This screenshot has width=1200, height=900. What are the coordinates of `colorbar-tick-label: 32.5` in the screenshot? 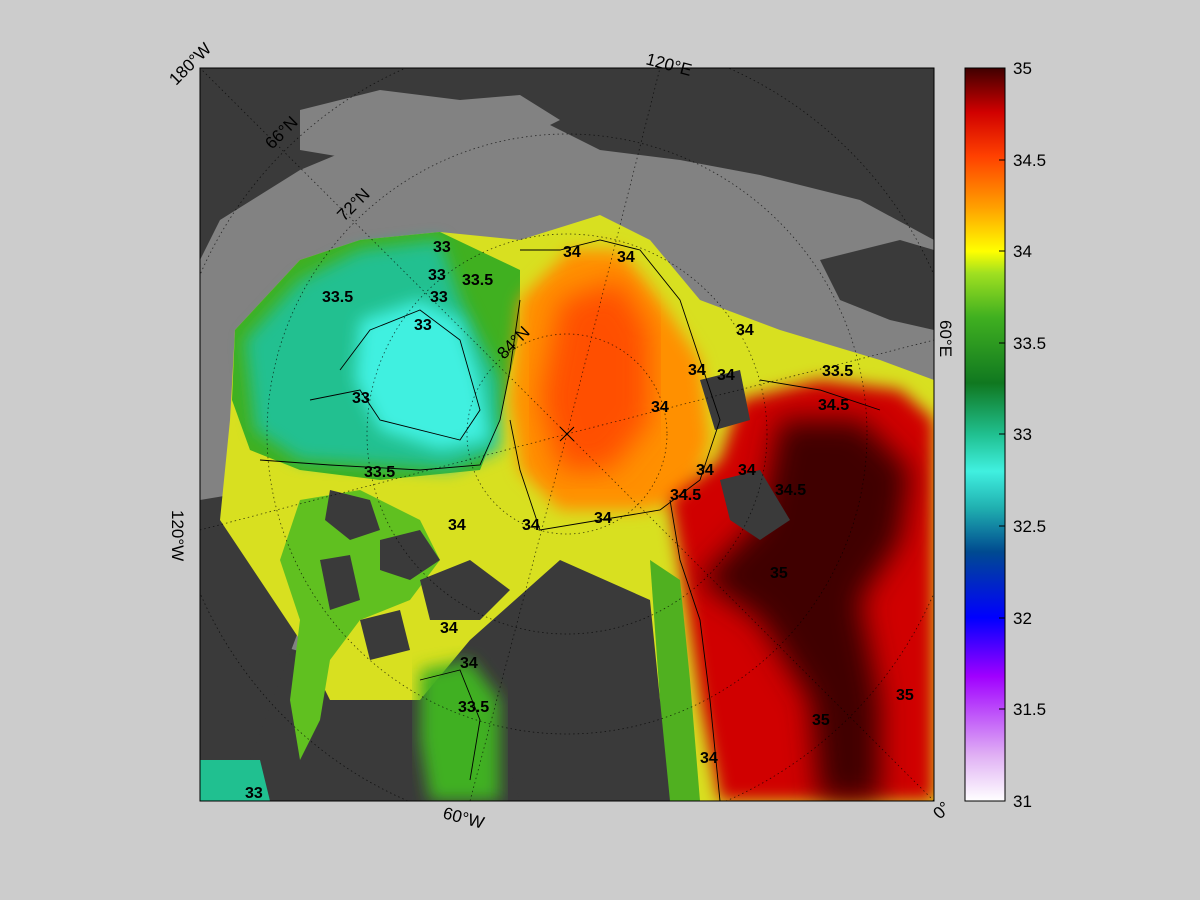 It's located at (1029, 526).